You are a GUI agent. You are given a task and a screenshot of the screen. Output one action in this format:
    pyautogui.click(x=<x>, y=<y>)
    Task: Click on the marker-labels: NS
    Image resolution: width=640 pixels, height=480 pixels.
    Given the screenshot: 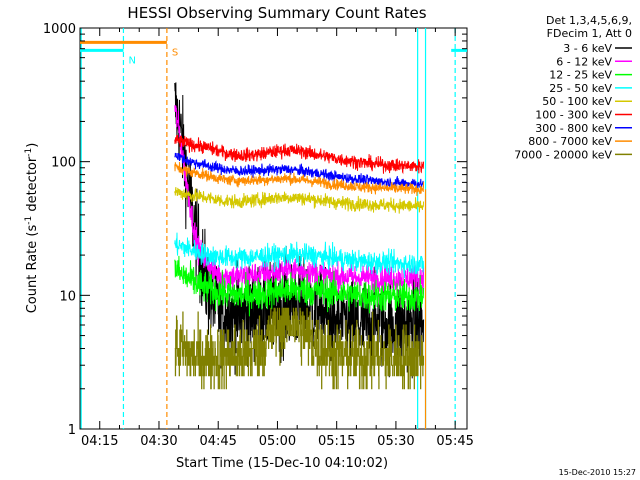 What is the action you would take?
    pyautogui.click(x=153, y=56)
    